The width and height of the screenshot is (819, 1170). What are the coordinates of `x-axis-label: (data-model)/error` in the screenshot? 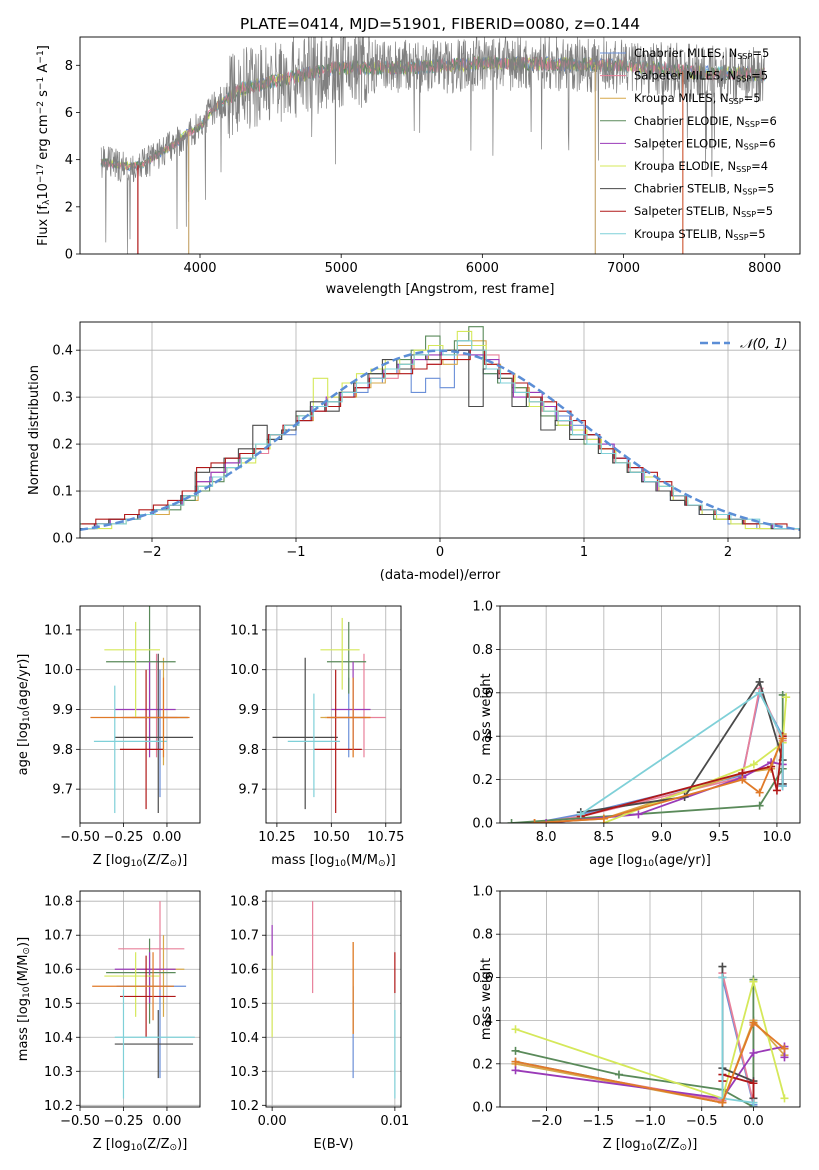 It's located at (440, 575).